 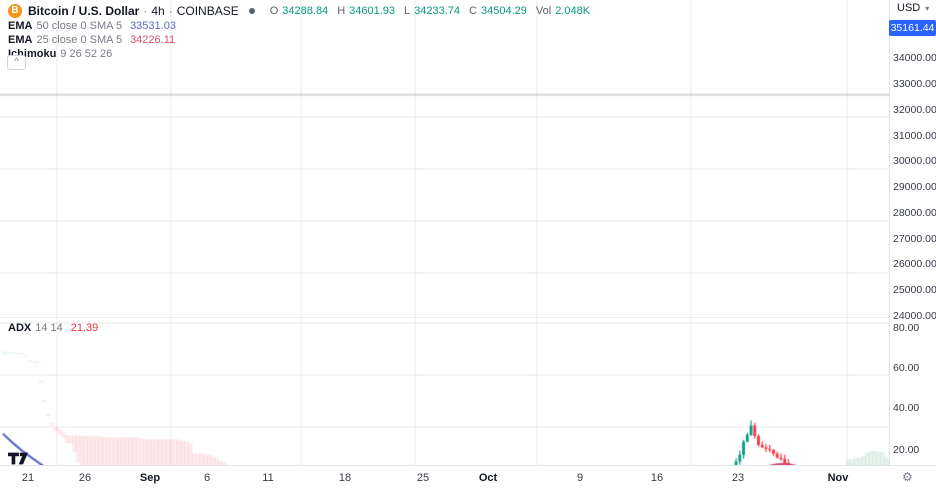 What do you see at coordinates (906, 368) in the screenshot?
I see `adx-tick-label: 60.00` at bounding box center [906, 368].